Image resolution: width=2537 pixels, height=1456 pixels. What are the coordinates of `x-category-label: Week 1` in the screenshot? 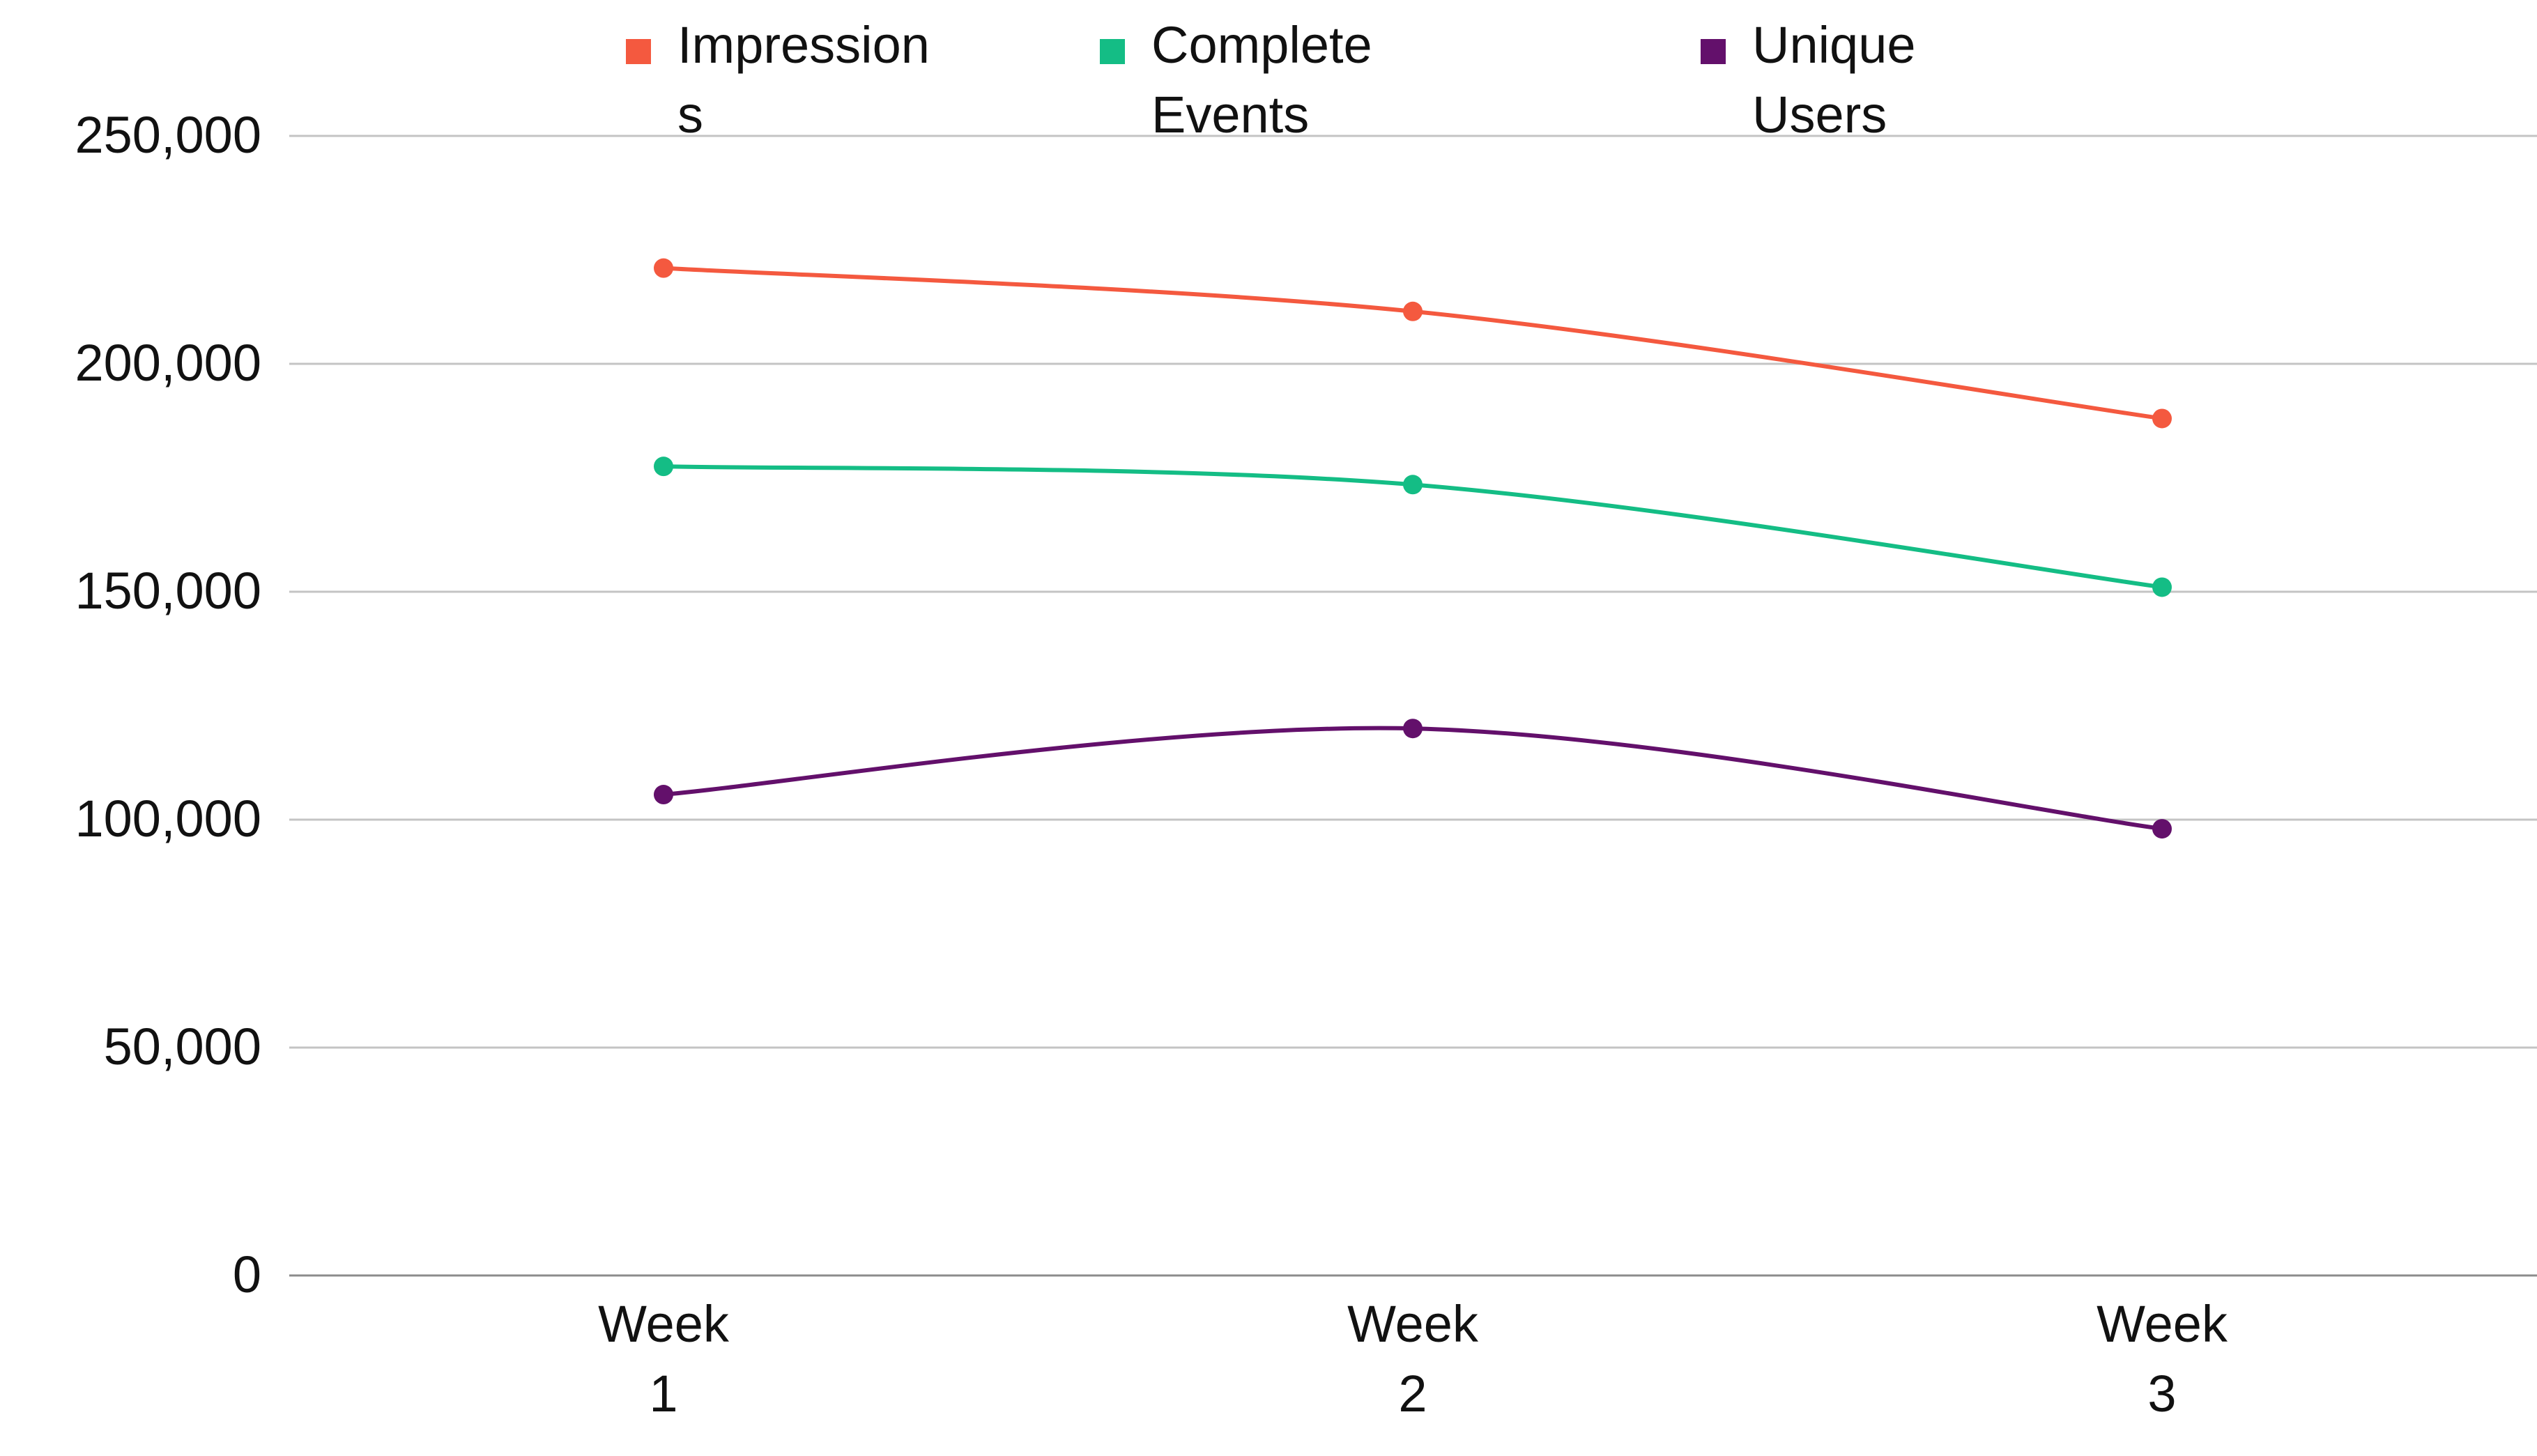 It's located at (664, 1359).